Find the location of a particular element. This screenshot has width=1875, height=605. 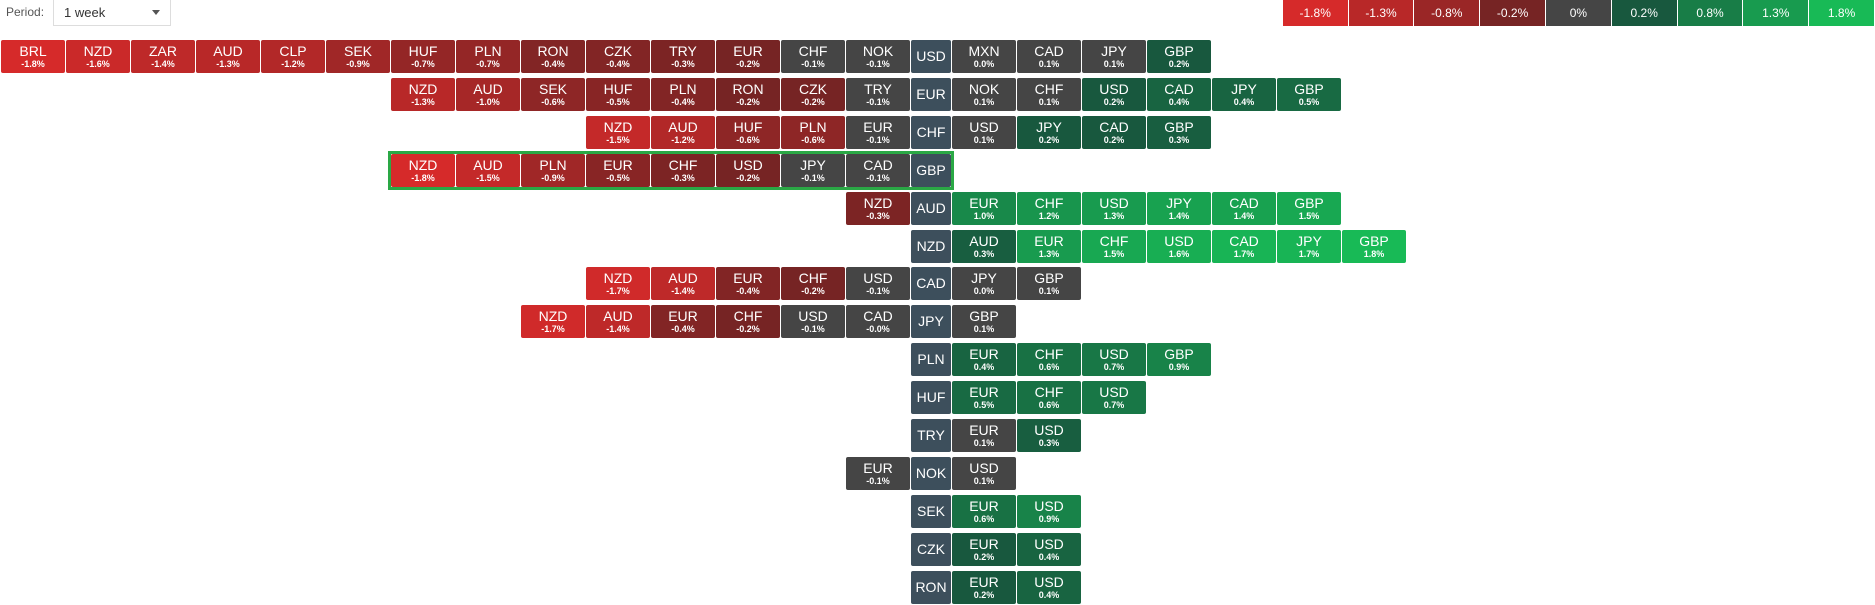

pair-cell: RON -0.4% is located at coordinates (553, 56).